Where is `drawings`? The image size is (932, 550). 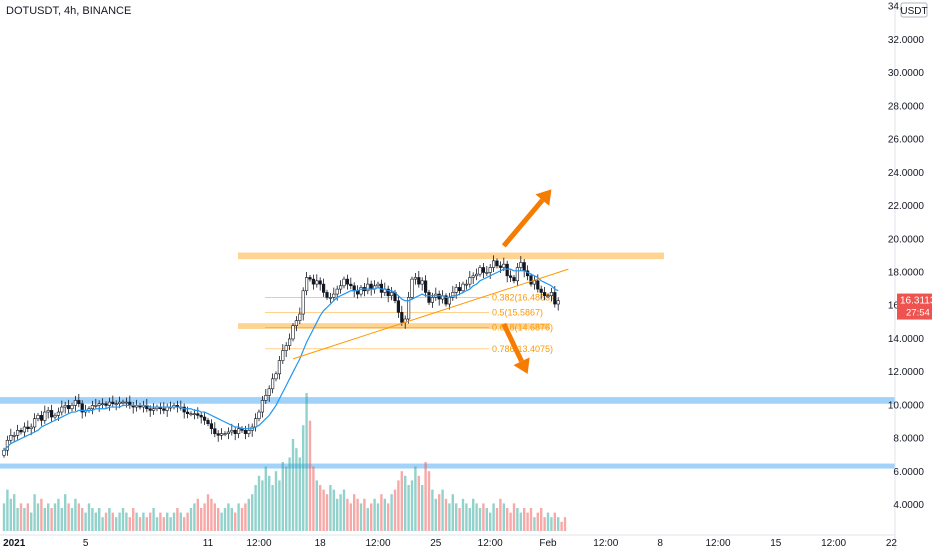
drawings is located at coordinates (430, 281).